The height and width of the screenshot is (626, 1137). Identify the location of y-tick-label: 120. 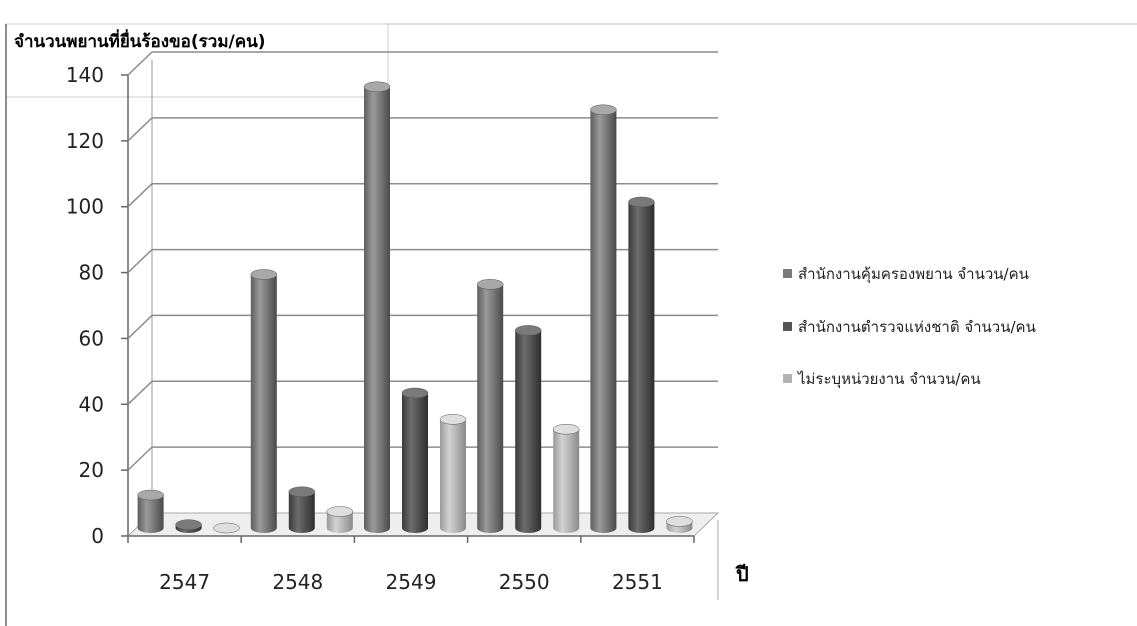
(85, 141).